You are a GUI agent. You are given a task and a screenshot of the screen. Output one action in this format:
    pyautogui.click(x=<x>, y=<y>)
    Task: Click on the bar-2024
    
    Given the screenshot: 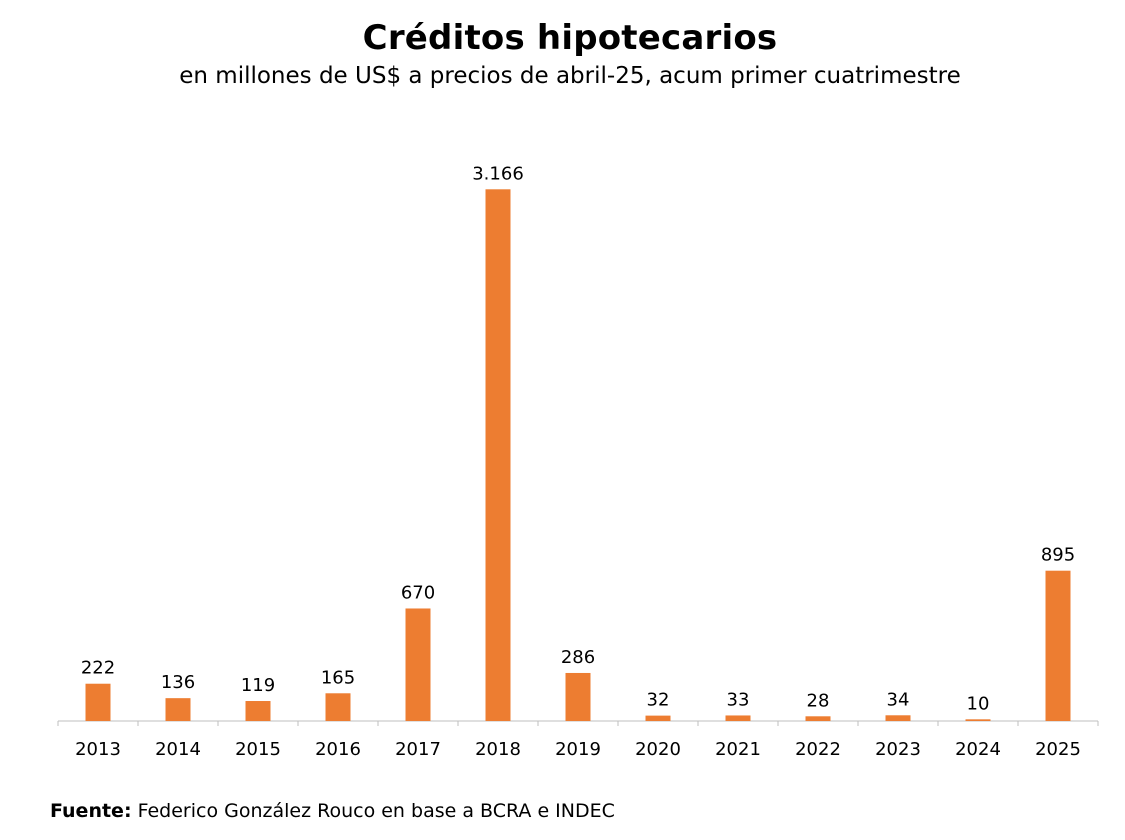 What is the action you would take?
    pyautogui.click(x=978, y=720)
    